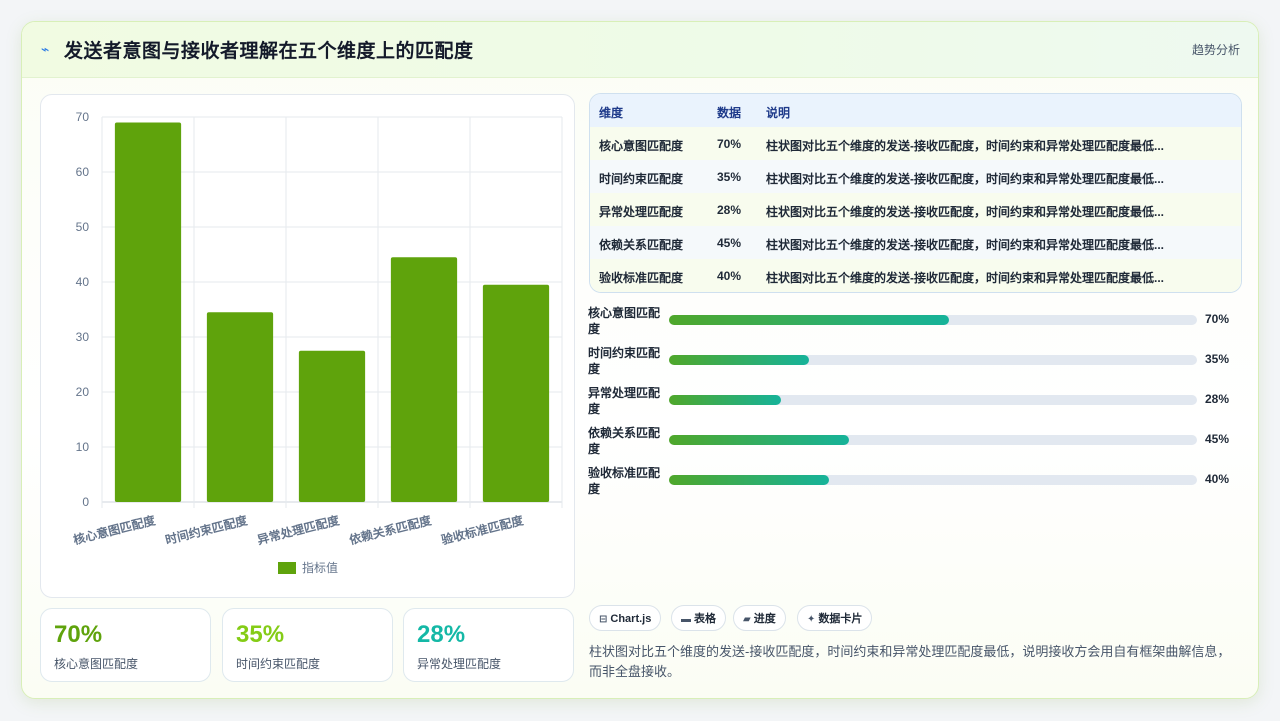 The width and height of the screenshot is (1280, 721). Describe the element at coordinates (624, 481) in the screenshot. I see `progress-label: 验收标准匹配度` at that location.